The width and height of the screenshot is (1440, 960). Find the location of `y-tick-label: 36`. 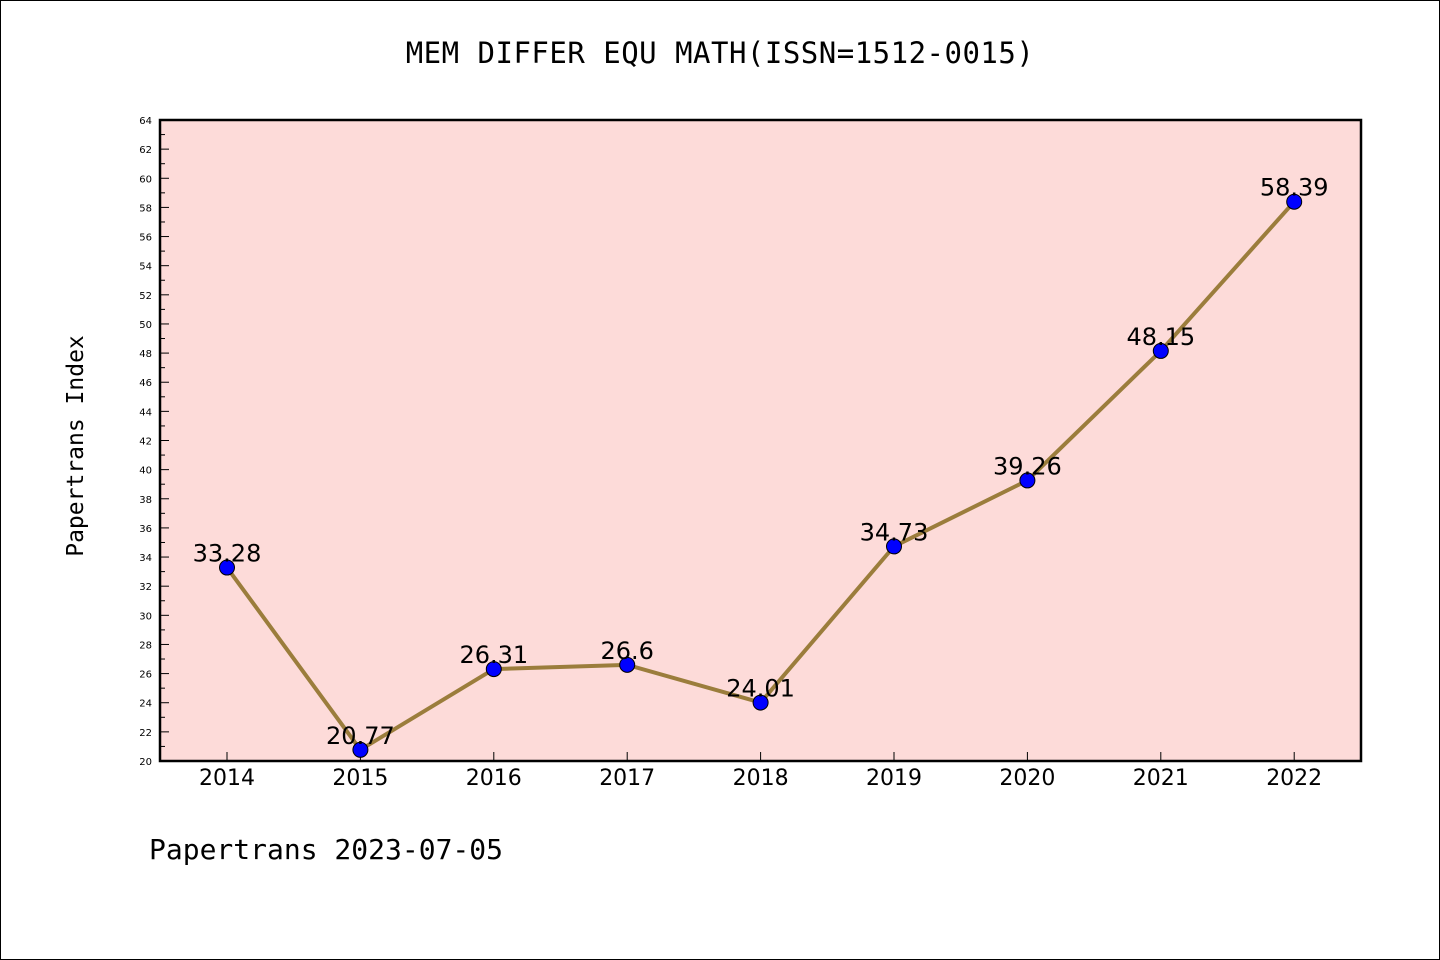

y-tick-label: 36 is located at coordinates (145, 529).